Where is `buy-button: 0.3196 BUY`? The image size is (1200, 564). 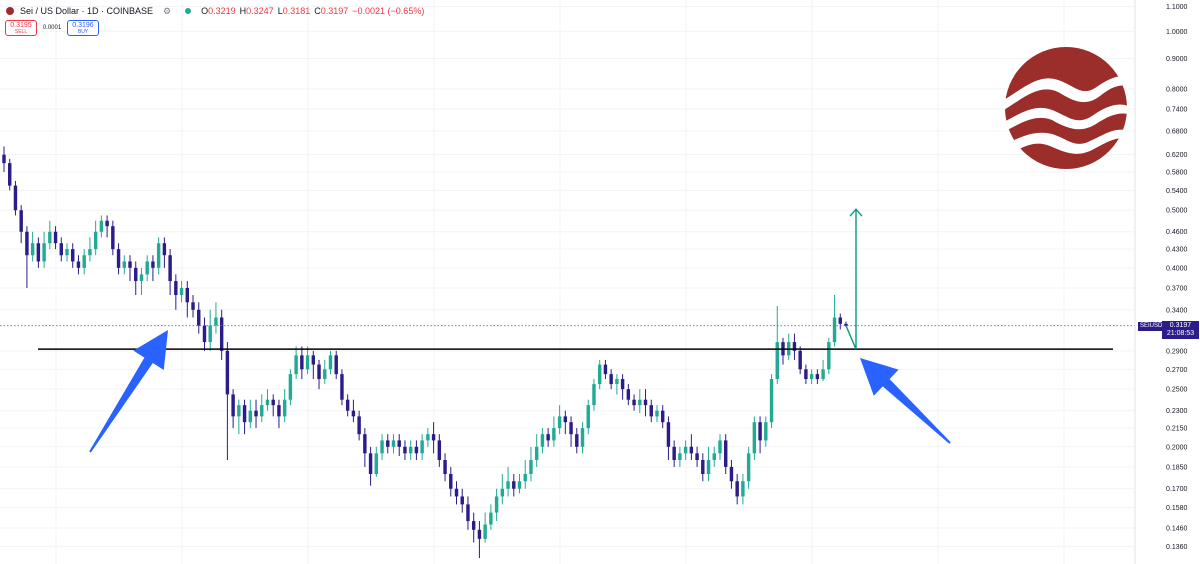 buy-button: 0.3196 BUY is located at coordinates (83, 28).